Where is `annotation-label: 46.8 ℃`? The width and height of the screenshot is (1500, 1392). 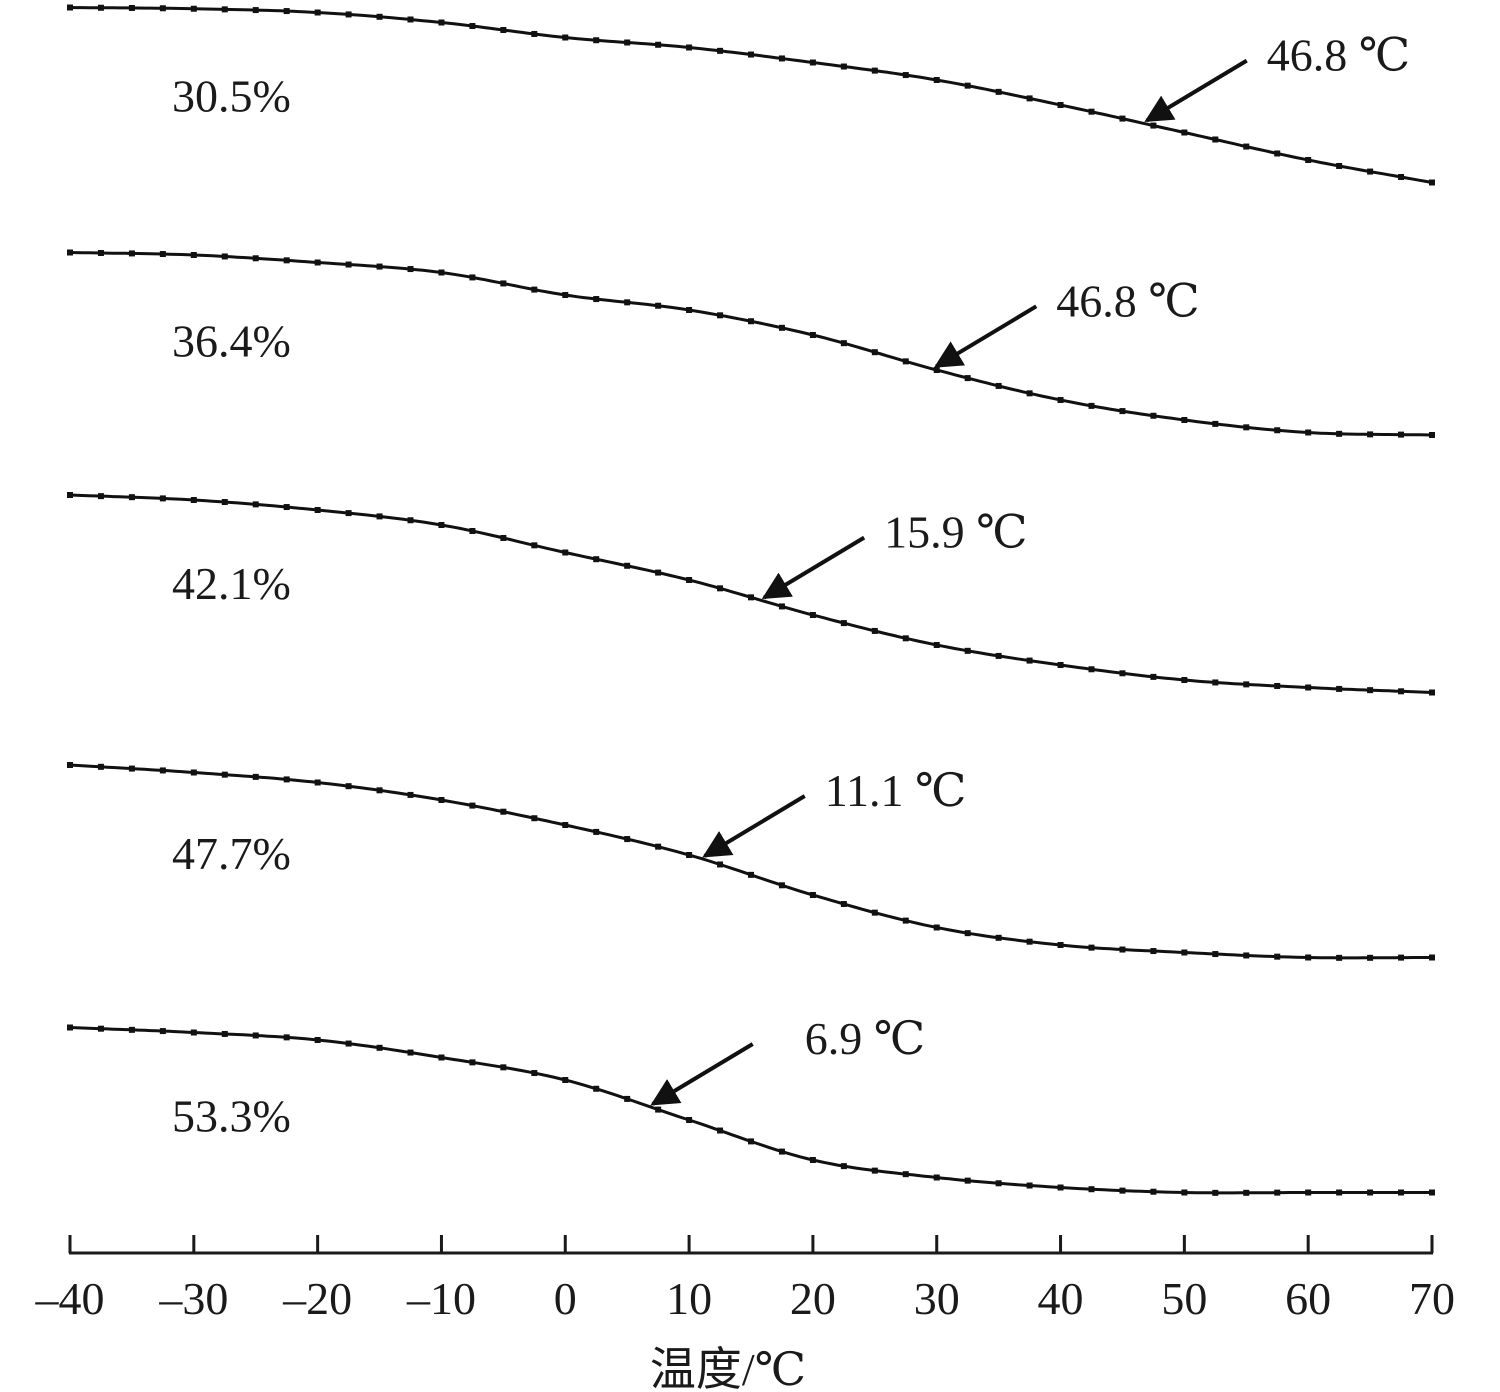
annotation-label: 46.8 ℃ is located at coordinates (1127, 300).